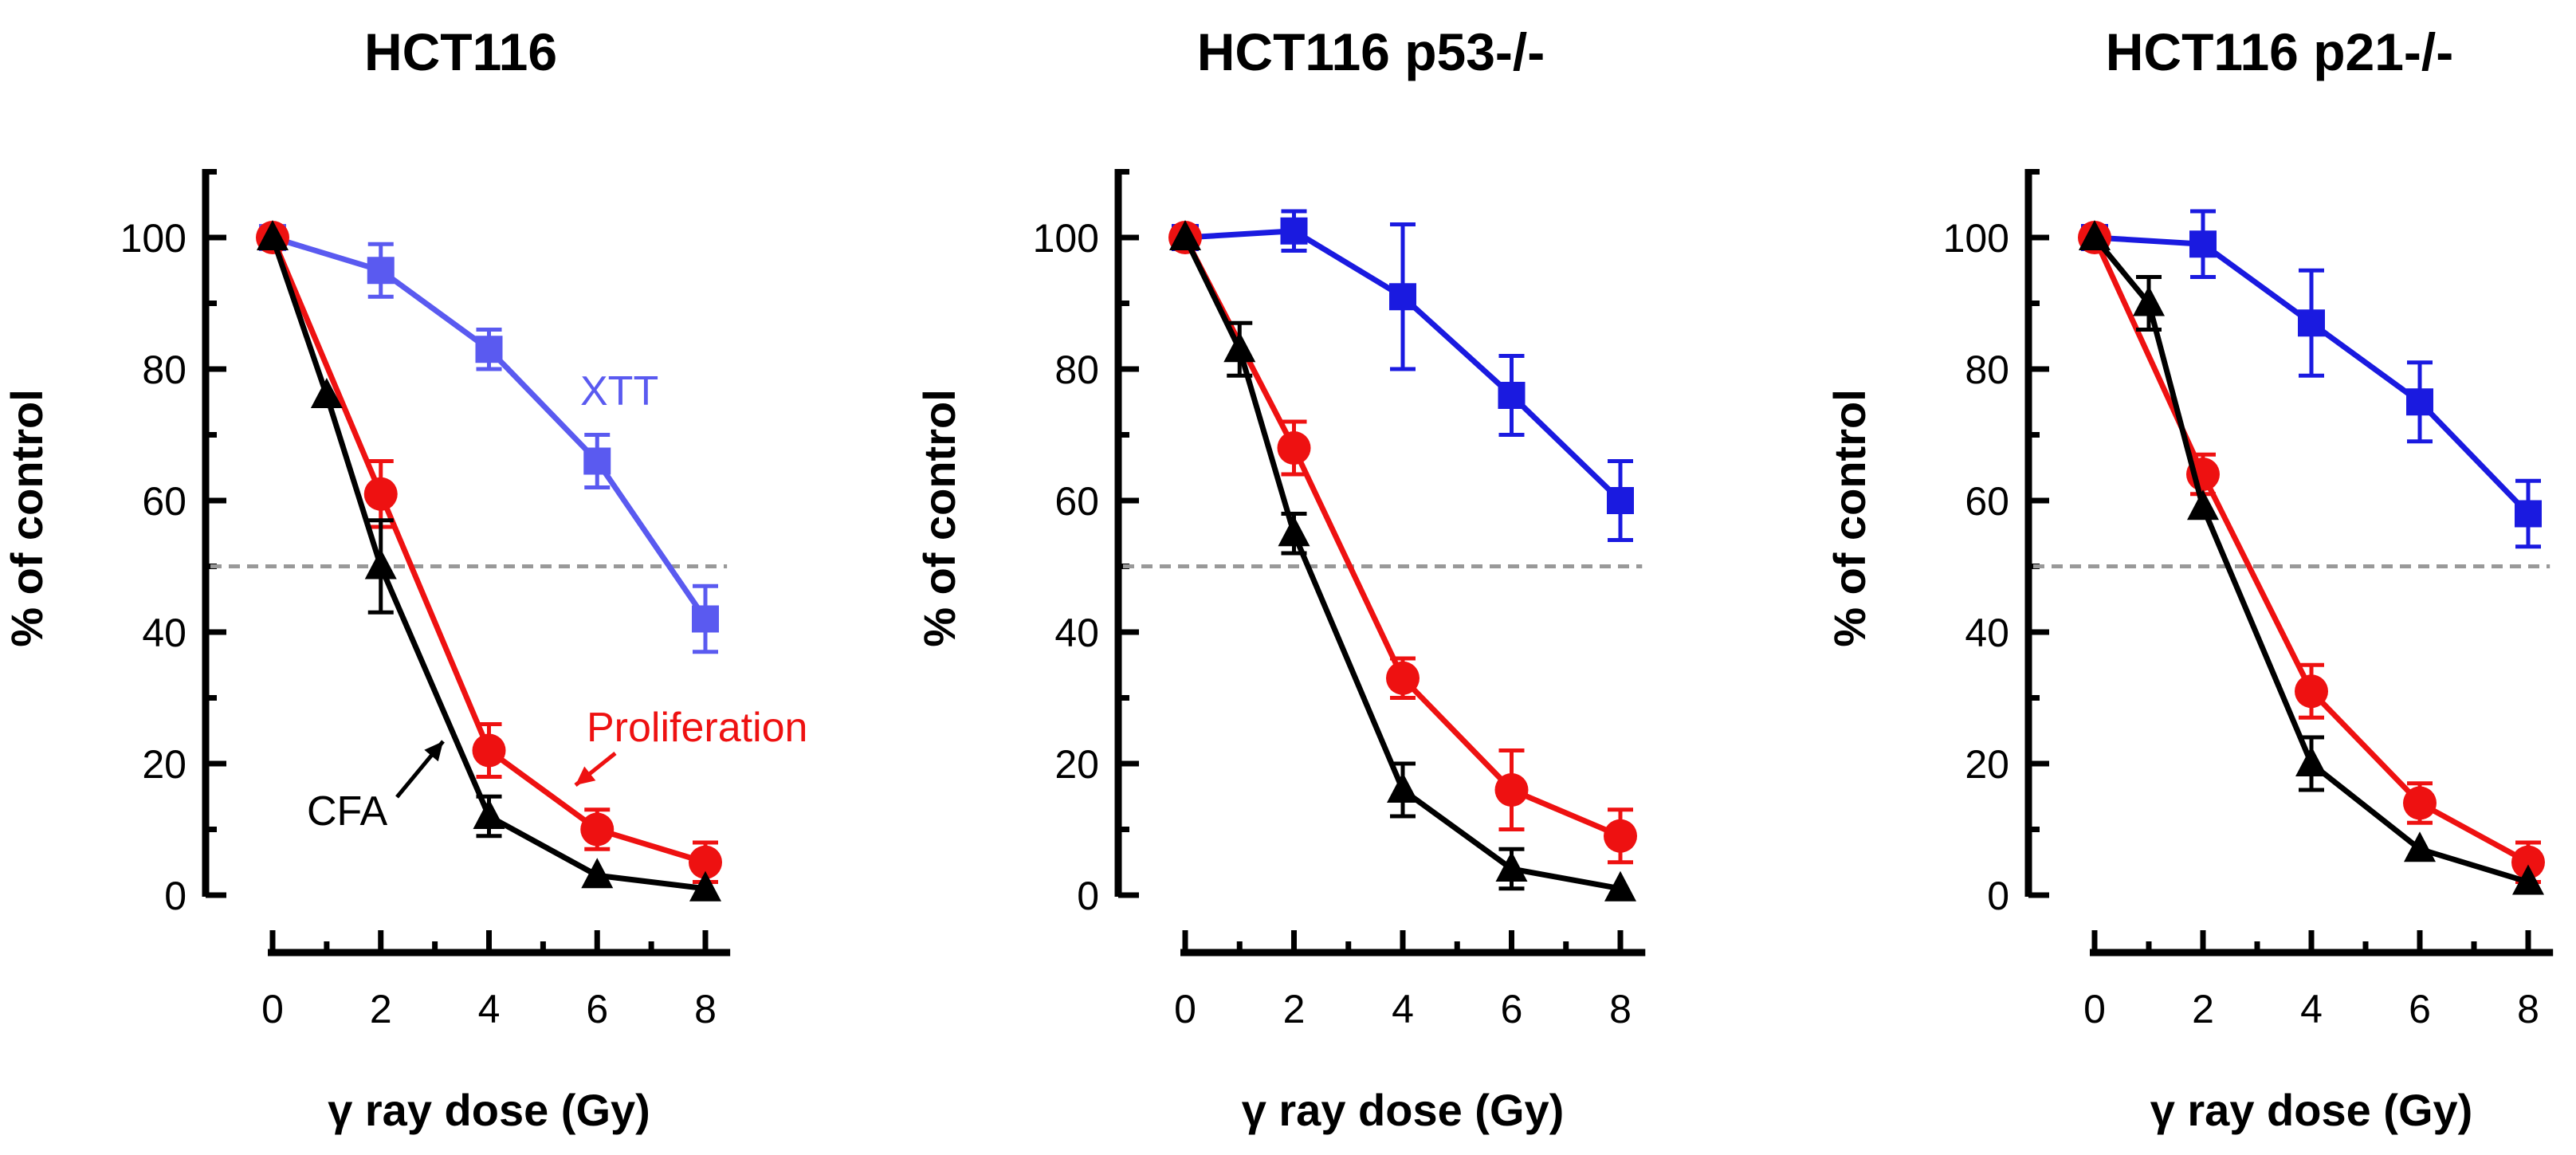  Describe the element at coordinates (347, 811) in the screenshot. I see `annotation-cfa: CFA` at that location.